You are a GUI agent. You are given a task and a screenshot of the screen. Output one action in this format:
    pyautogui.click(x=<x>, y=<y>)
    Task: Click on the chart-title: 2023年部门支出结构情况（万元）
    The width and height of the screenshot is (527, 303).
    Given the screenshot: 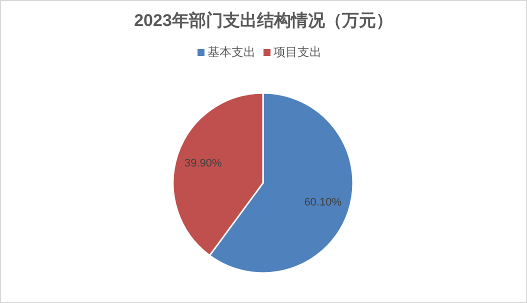 What is the action you would take?
    pyautogui.click(x=263, y=20)
    